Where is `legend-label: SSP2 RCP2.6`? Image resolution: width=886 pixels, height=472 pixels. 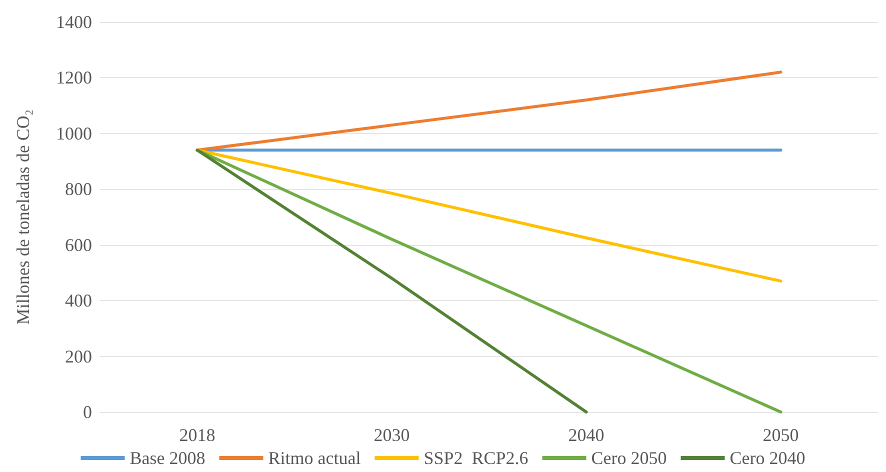
legend-label: SSP2 RCP2.6 is located at coordinates (476, 458).